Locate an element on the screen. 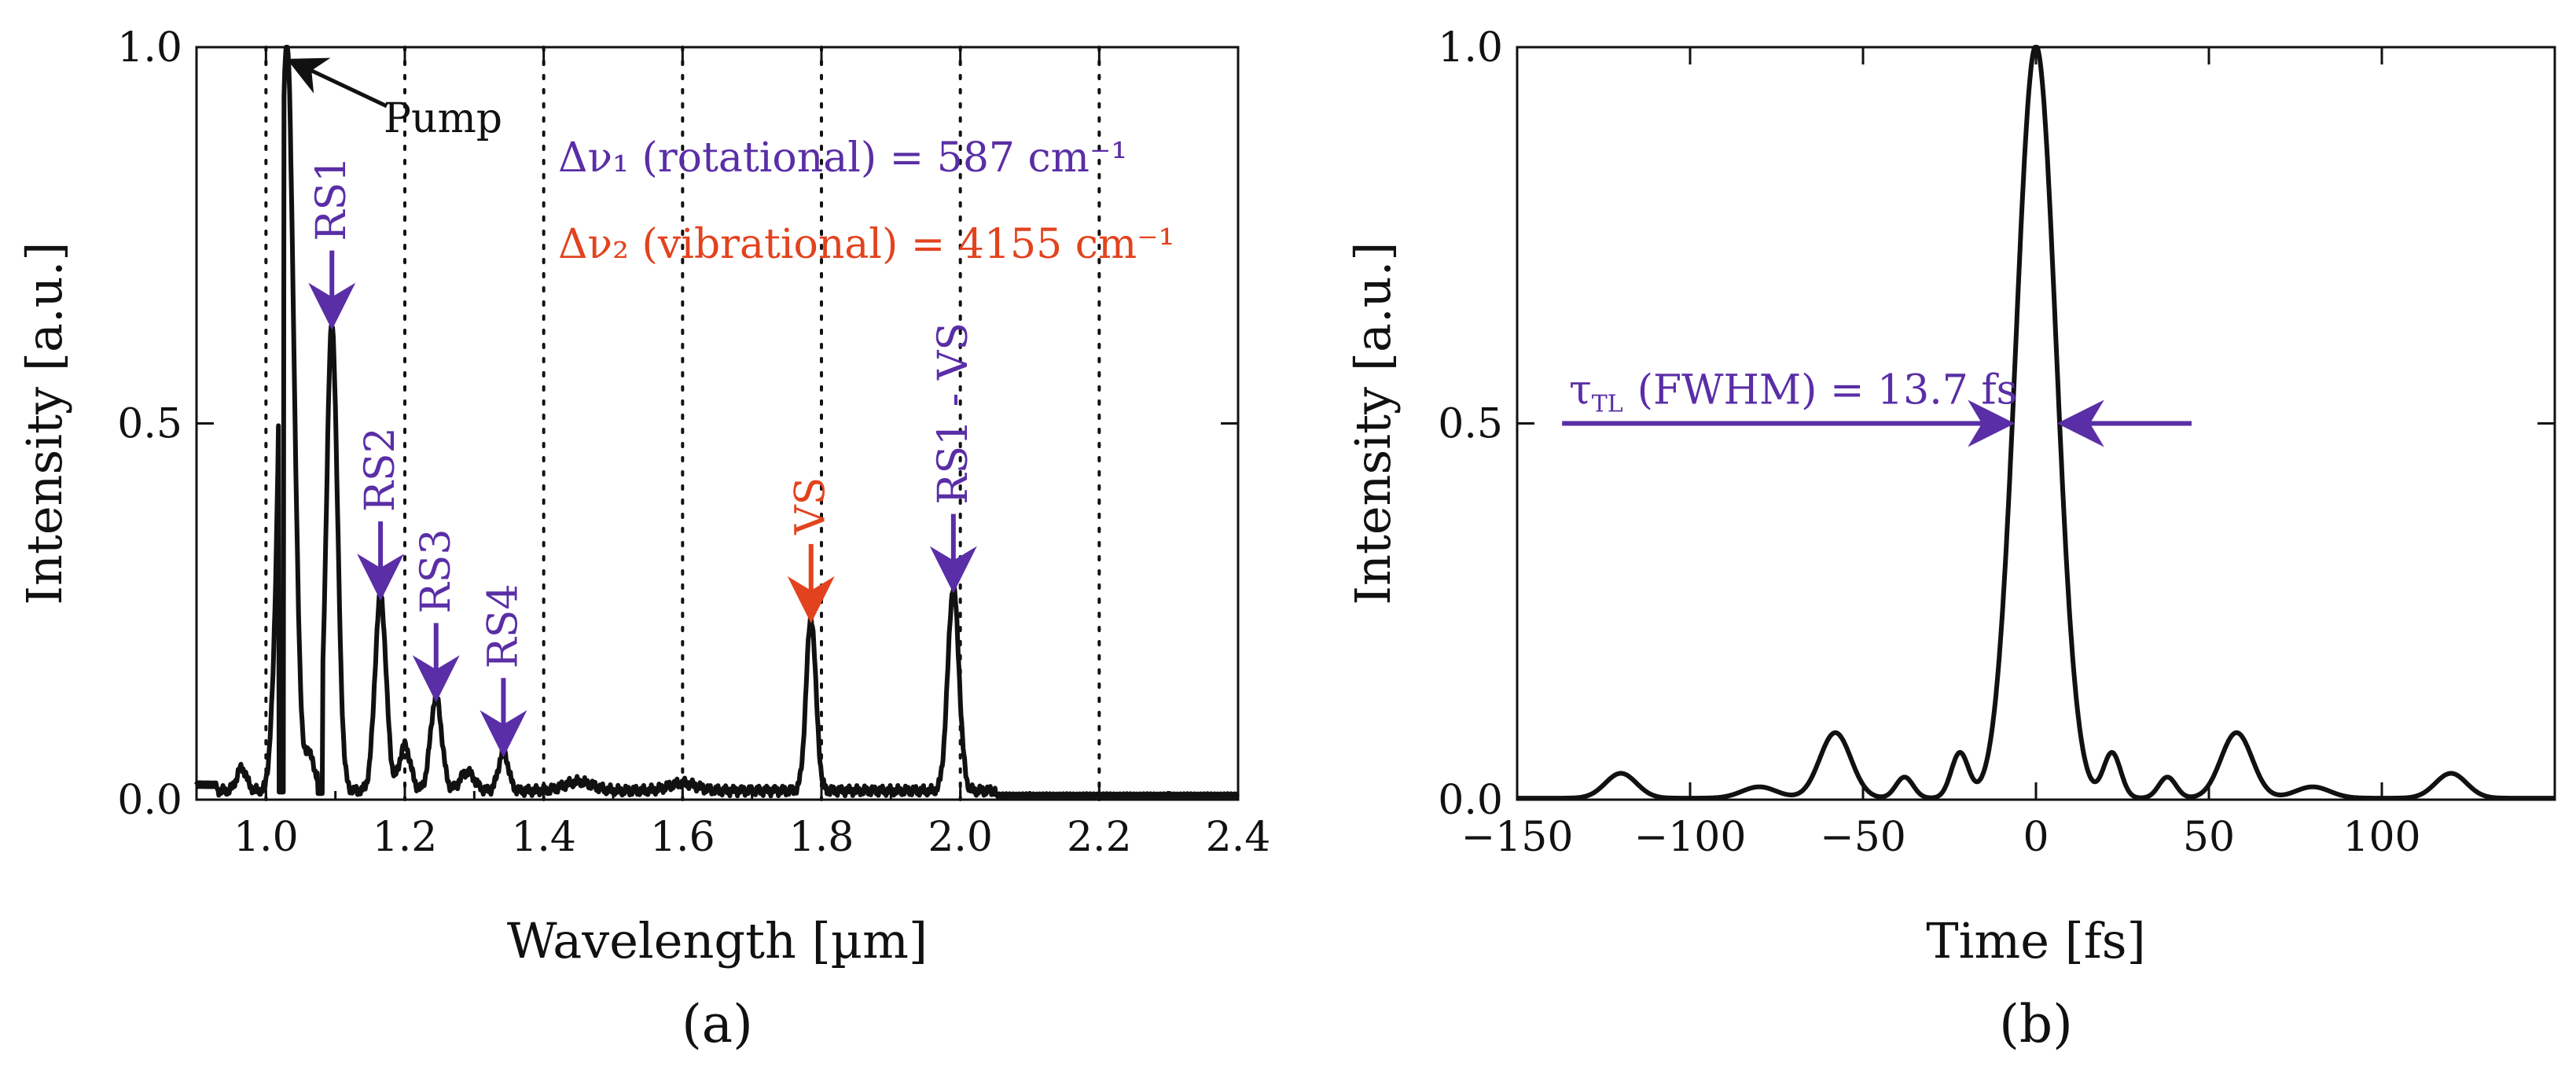  x-tick-label: 2.0 is located at coordinates (960, 837).